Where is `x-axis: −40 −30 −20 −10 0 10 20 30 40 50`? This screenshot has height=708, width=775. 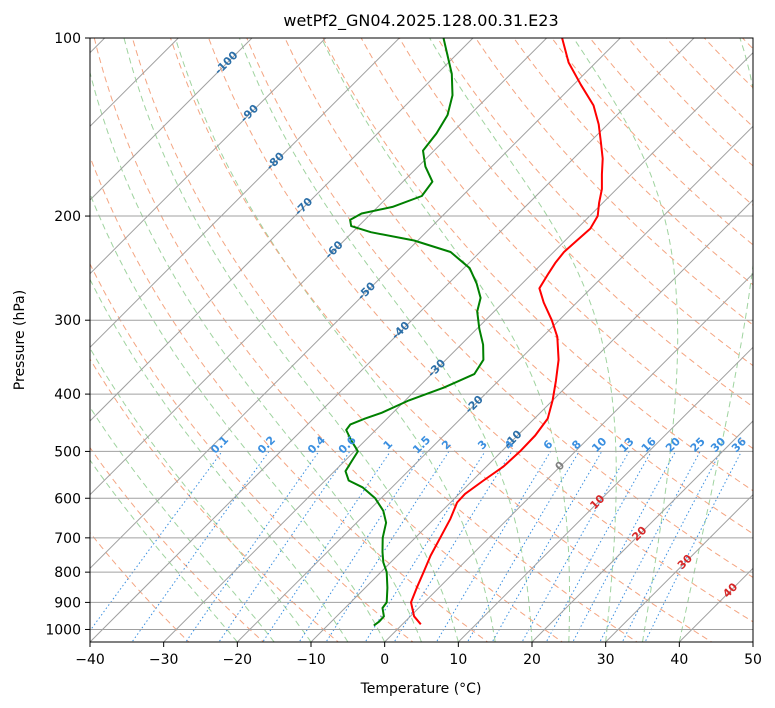 x-axis: −40 −30 −20 −10 0 10 20 30 40 50 is located at coordinates (418, 655).